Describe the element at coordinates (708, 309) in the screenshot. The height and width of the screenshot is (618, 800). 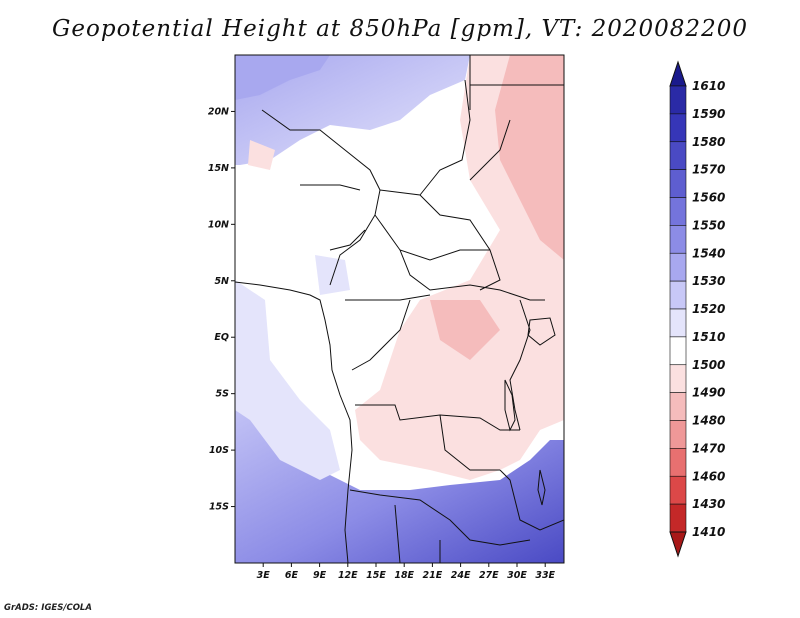
I see `colorbar-level-label: 1520` at that location.